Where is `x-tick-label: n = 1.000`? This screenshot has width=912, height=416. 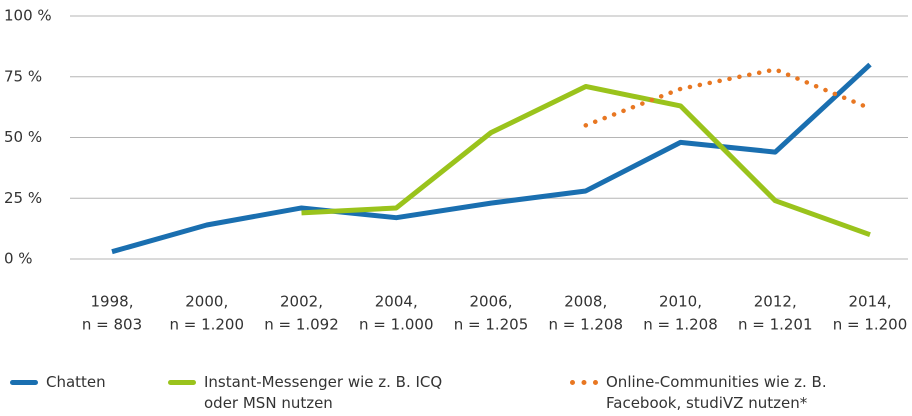 x-tick-label: n = 1.000 is located at coordinates (396, 325).